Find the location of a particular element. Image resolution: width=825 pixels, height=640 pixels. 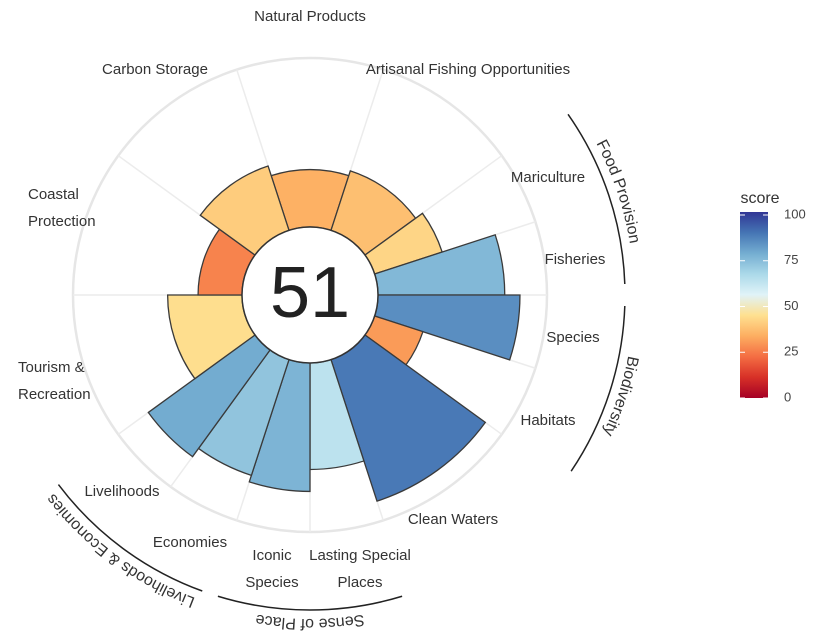

colorbar-tick-label: 50 is located at coordinates (791, 305).